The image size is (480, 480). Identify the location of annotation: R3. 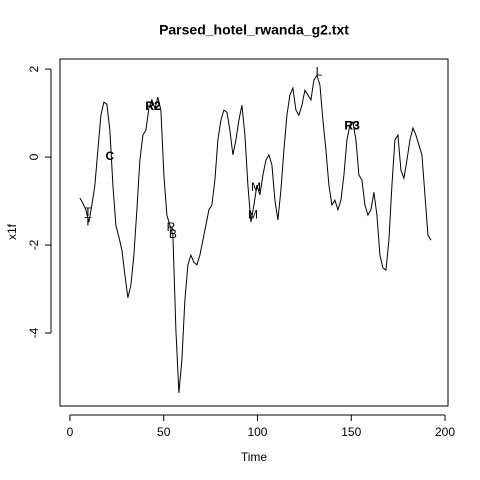
(352, 125).